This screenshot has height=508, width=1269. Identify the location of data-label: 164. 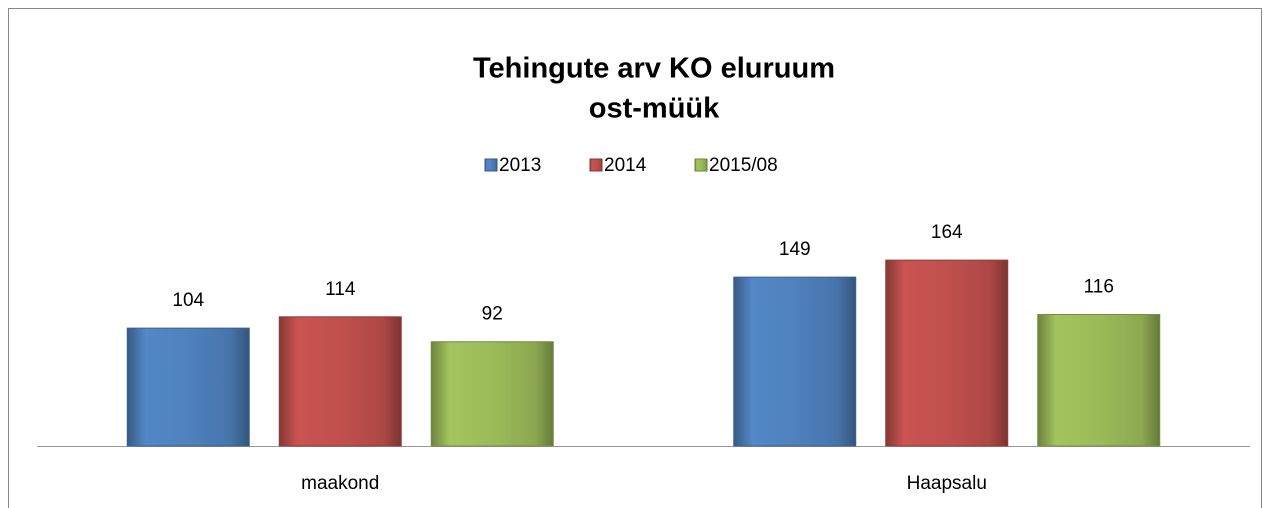
(947, 232).